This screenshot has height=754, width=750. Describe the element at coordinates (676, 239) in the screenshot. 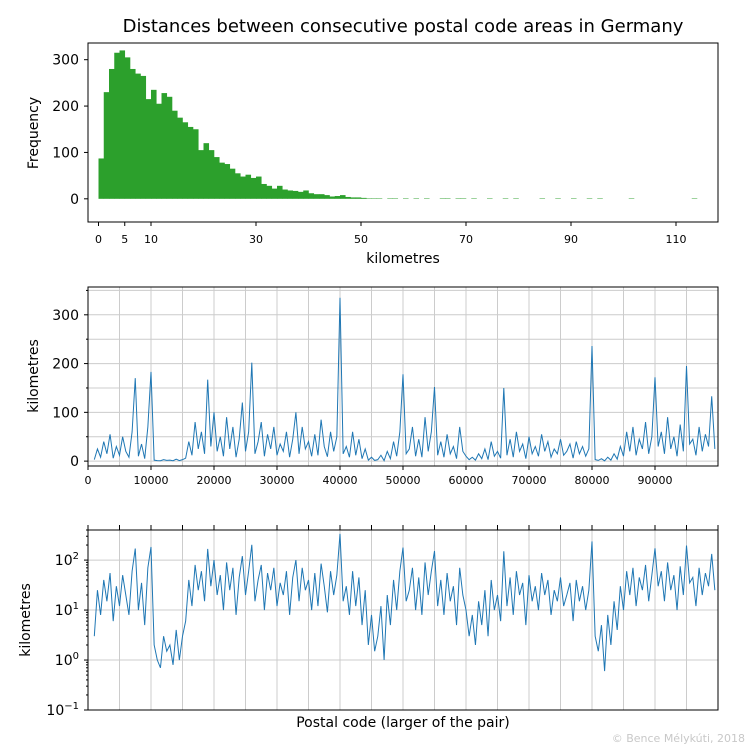

I see `x-tick-label: 110` at that location.